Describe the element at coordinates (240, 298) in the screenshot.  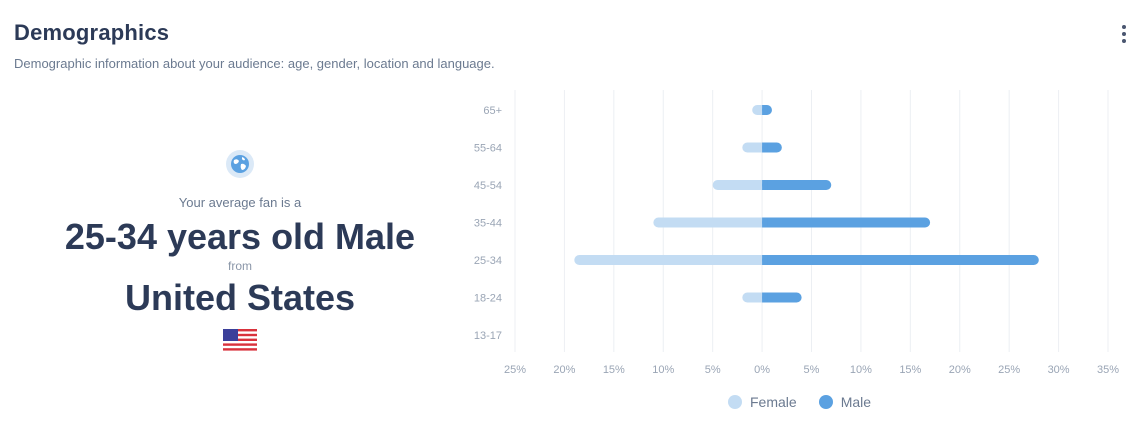
I see `average-fan-country: United States` at that location.